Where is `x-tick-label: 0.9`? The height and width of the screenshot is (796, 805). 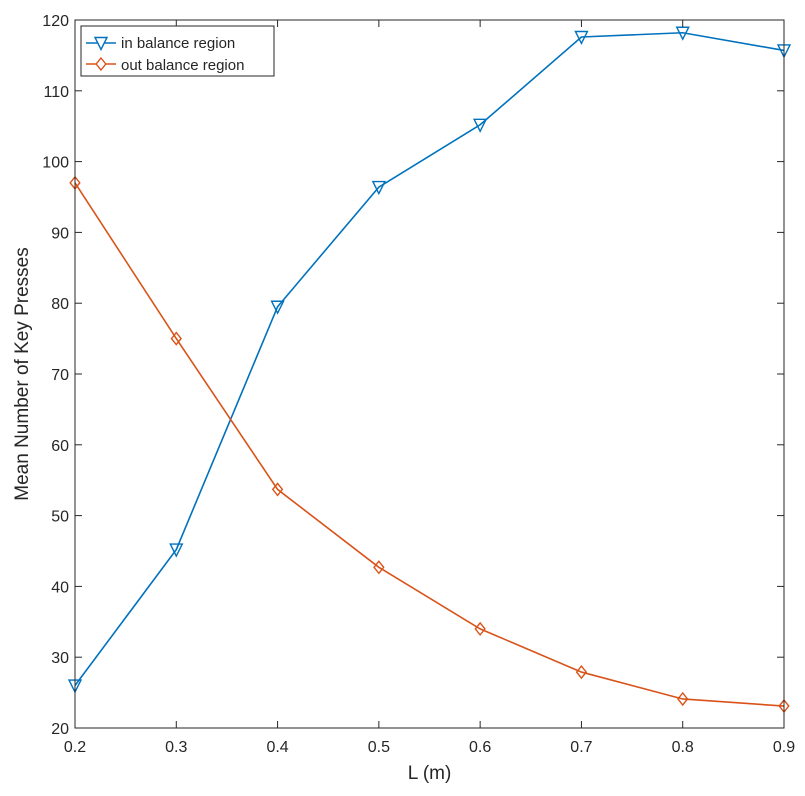 x-tick-label: 0.9 is located at coordinates (784, 747).